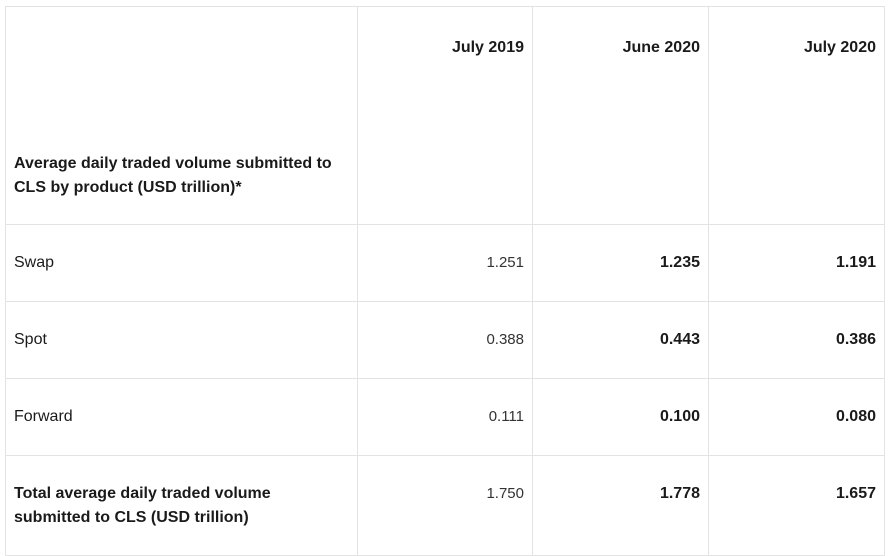 This screenshot has height=556, width=889. What do you see at coordinates (620, 263) in the screenshot?
I see `value-june-2020: 1.235` at bounding box center [620, 263].